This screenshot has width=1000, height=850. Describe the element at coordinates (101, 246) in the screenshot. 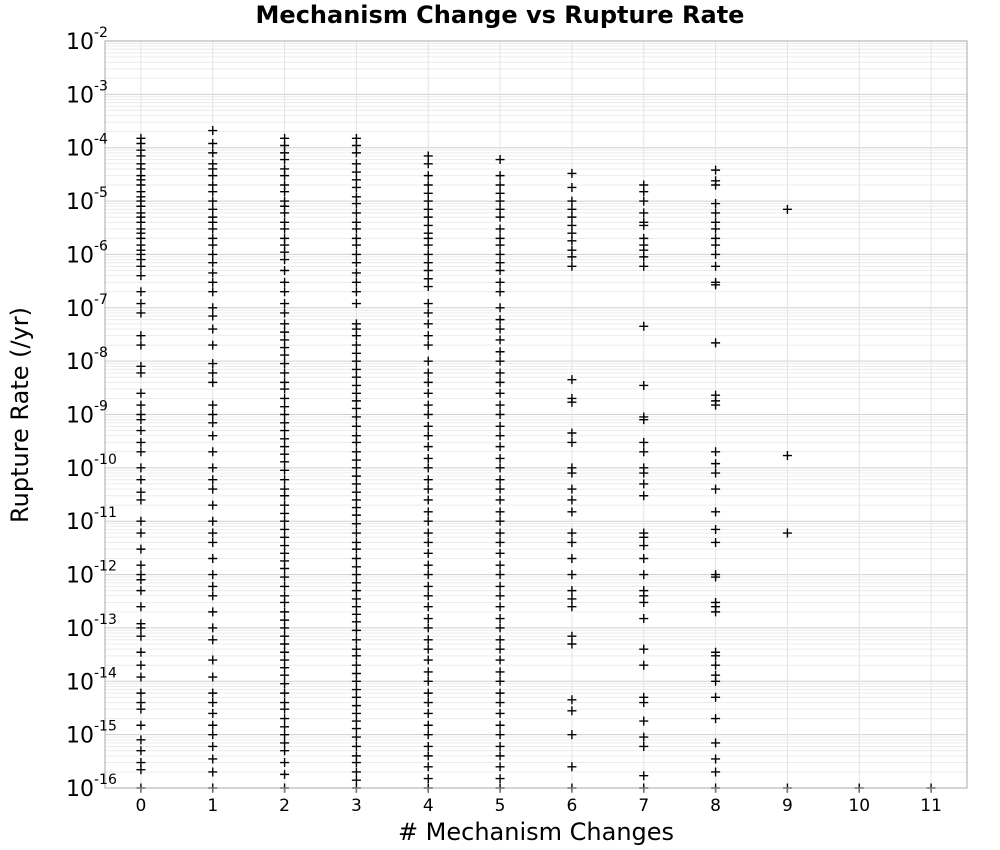

I see `y-tick-exponent: -6` at that location.